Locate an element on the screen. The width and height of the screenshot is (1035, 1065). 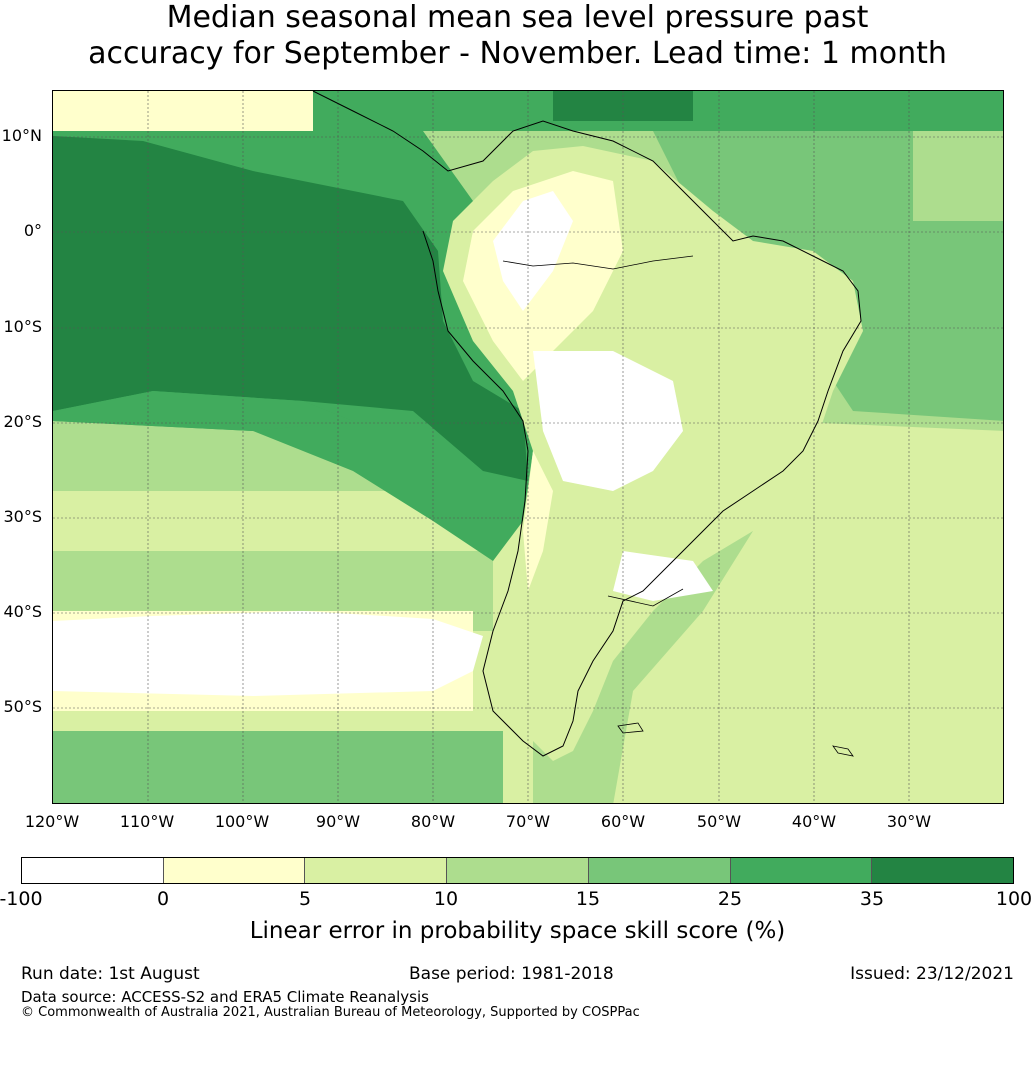
colorbar-tick-5: 5 is located at coordinates (305, 899).